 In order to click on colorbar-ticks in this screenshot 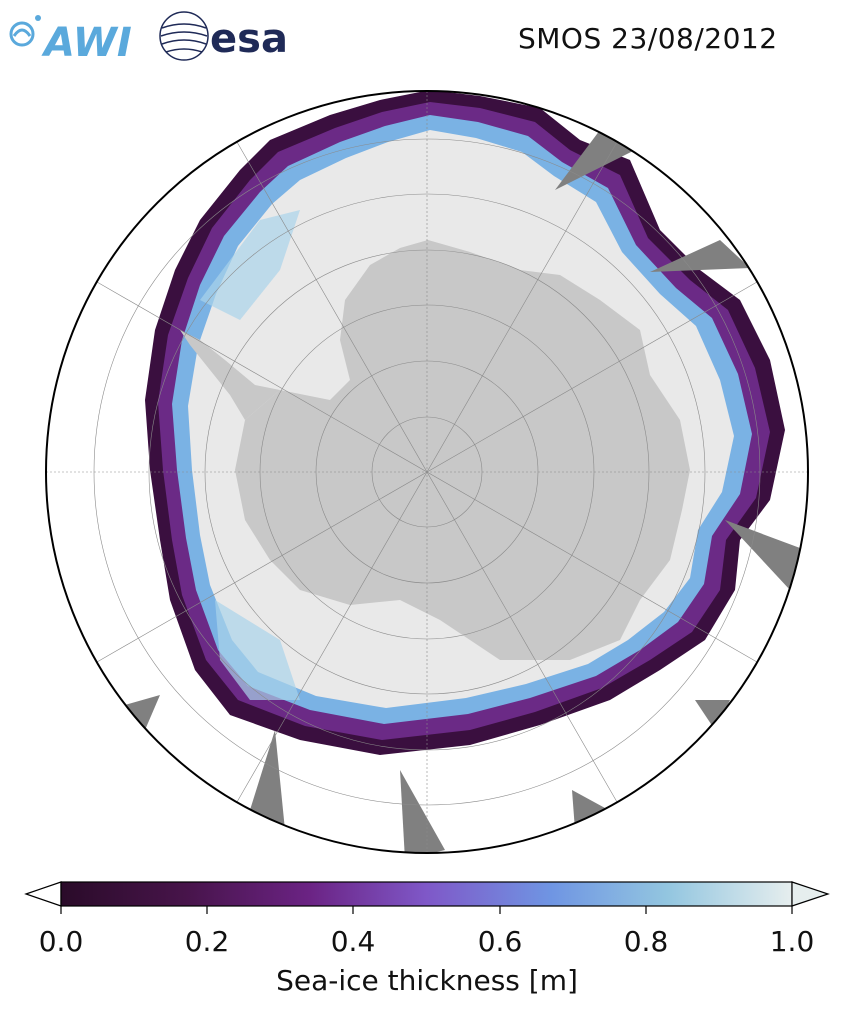, I will do `click(426, 910)`.